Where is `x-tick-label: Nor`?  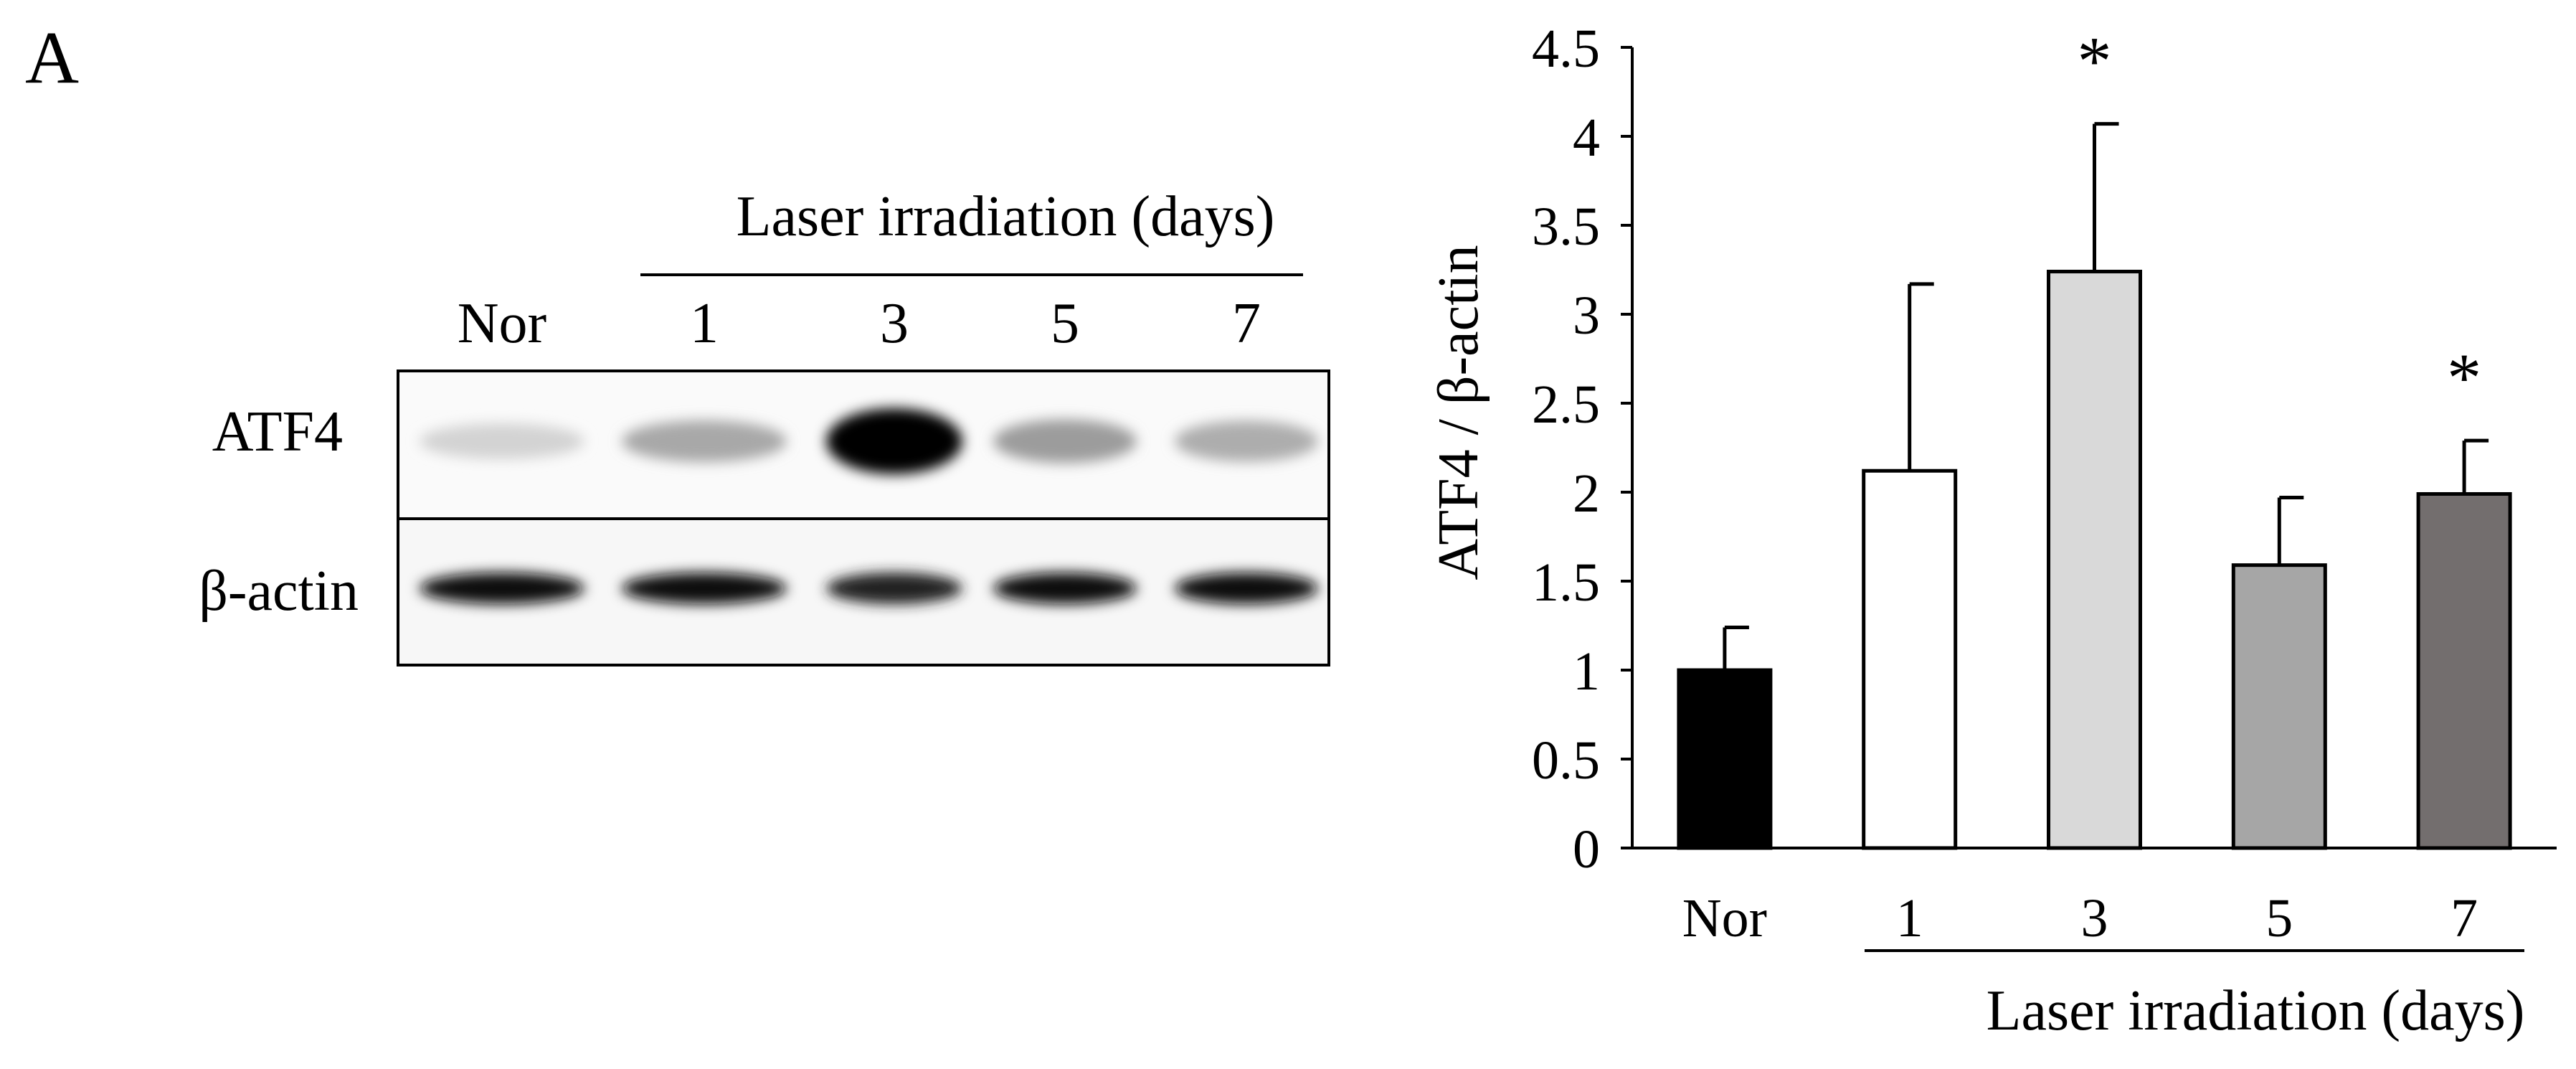 x-tick-label: Nor is located at coordinates (1724, 918).